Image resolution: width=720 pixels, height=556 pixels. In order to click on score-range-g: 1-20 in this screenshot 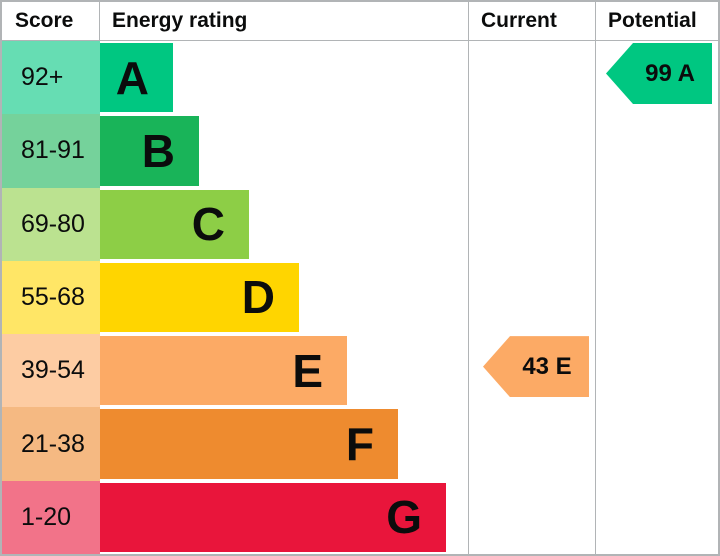, I will do `click(46, 516)`.